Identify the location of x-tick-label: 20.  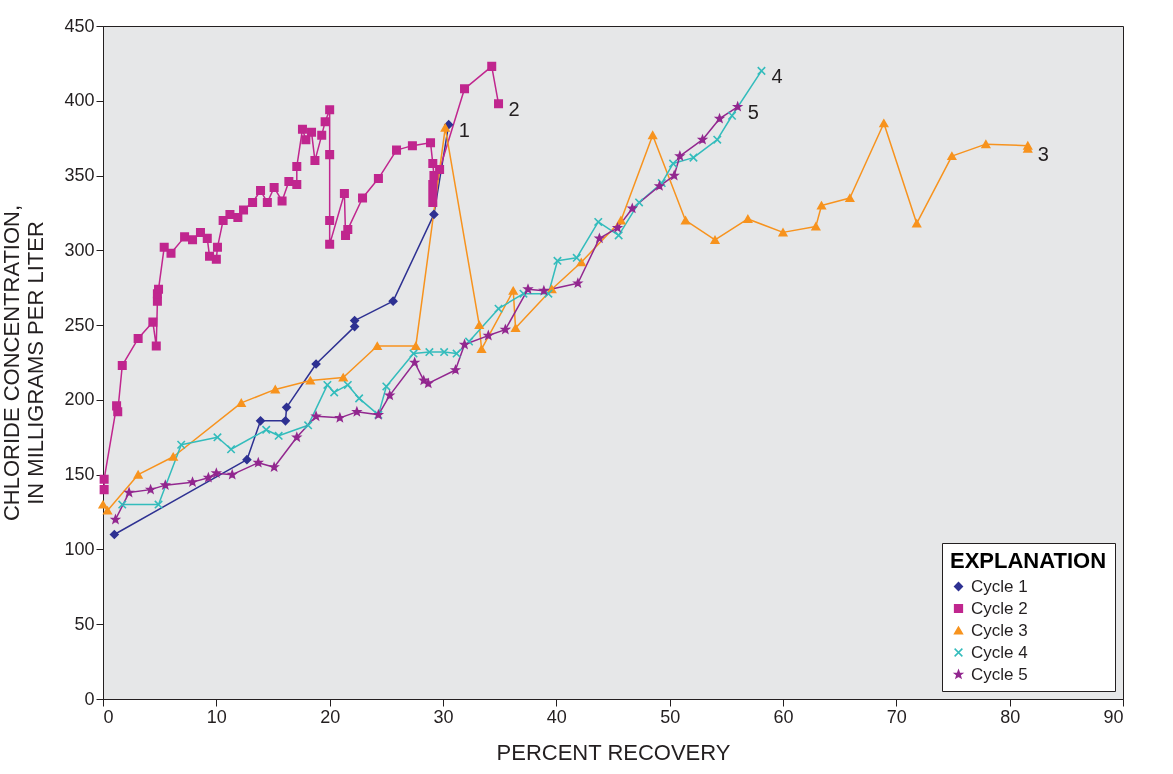
(330, 716).